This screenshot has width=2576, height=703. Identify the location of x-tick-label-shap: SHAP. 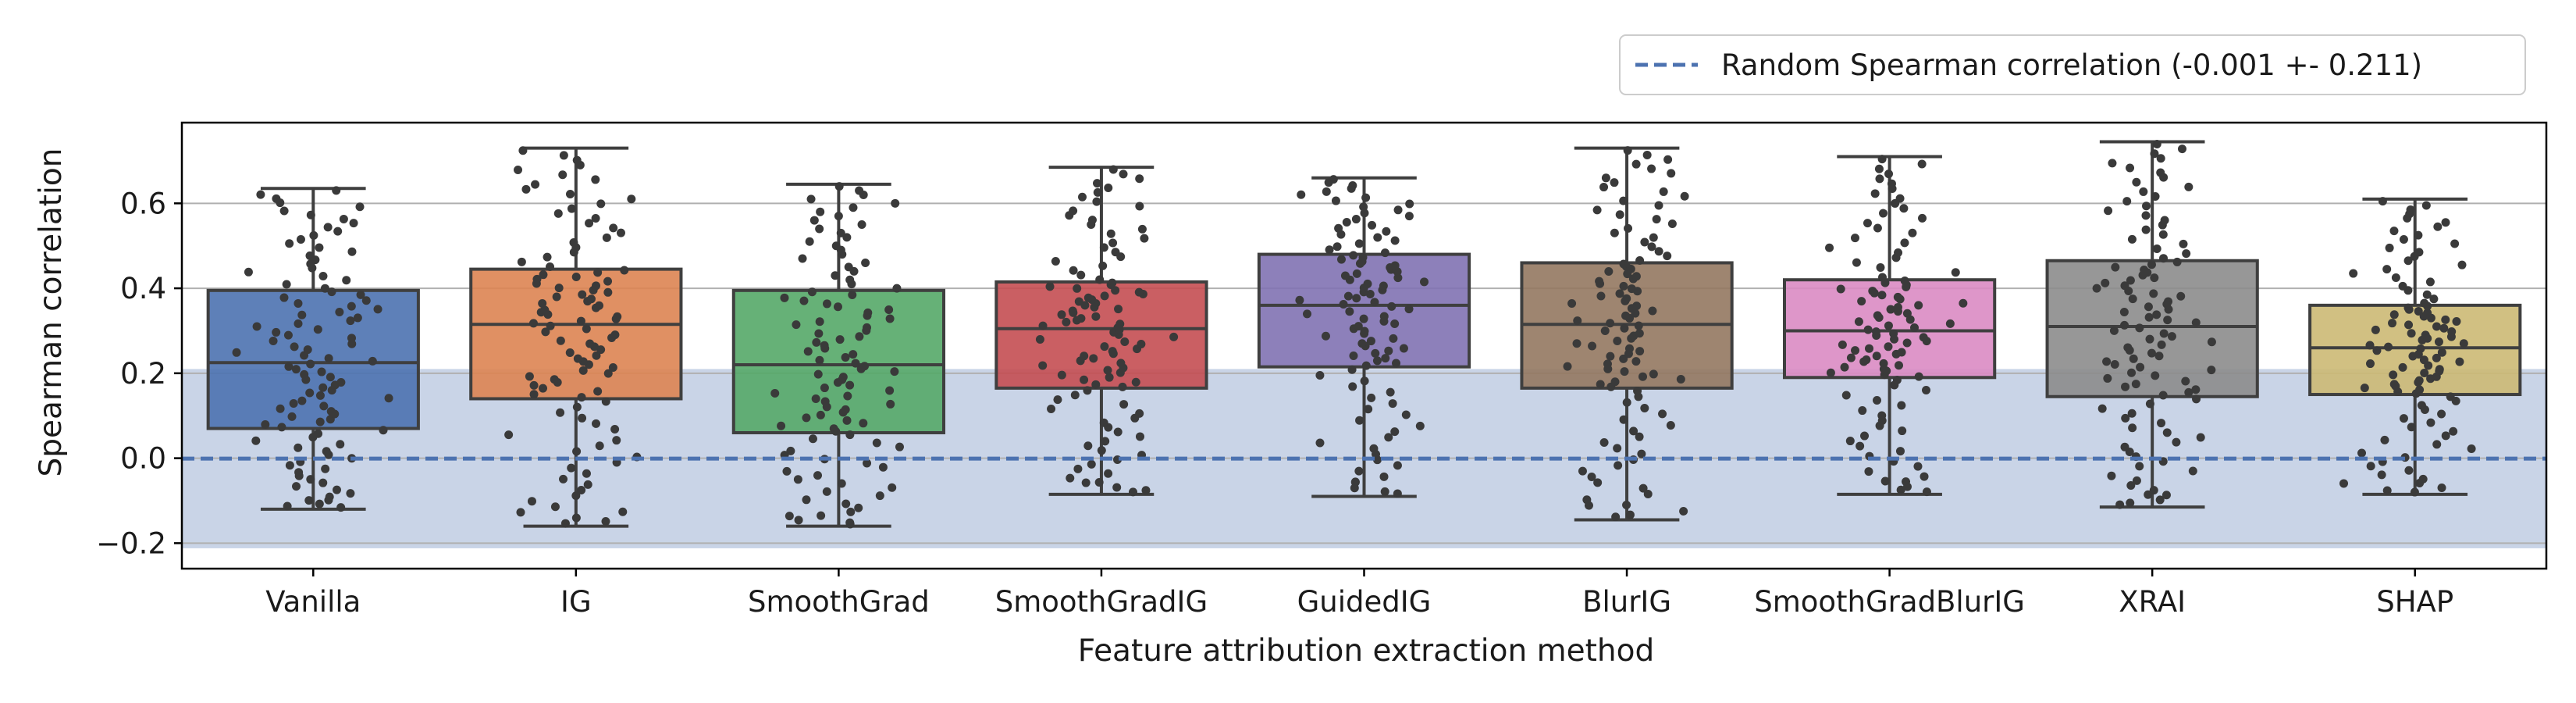
(2414, 602).